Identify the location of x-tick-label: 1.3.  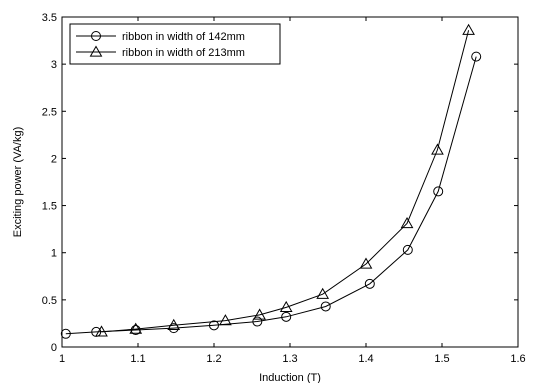
(289, 359).